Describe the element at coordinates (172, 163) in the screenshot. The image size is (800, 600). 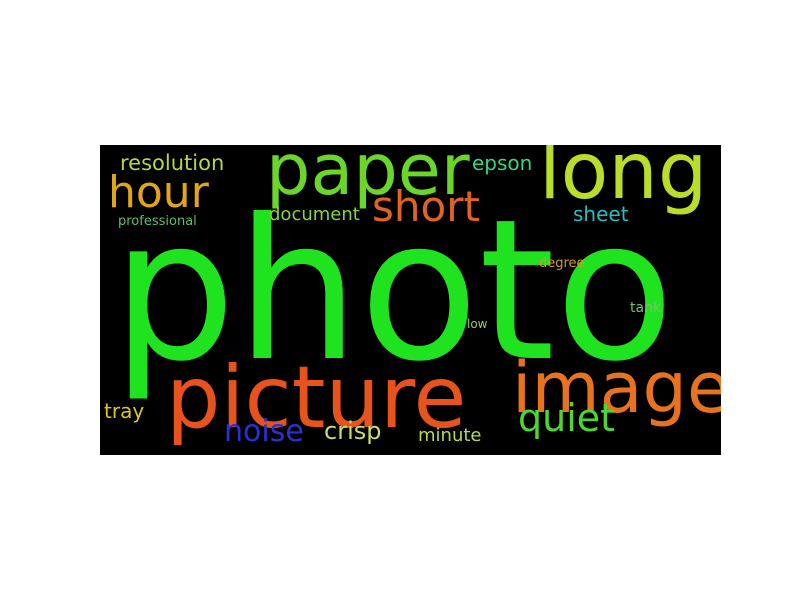
I see `word-resolution: resolution` at that location.